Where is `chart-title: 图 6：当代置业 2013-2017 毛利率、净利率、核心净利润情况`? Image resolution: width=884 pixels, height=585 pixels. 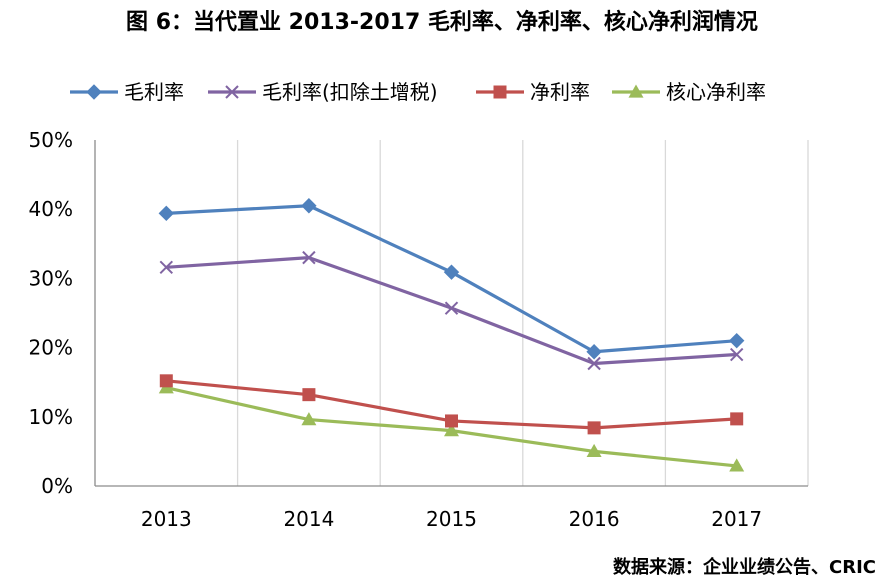 chart-title: 图 6：当代置业 2013-2017 毛利率、净利率、核心净利润情况 is located at coordinates (442, 22).